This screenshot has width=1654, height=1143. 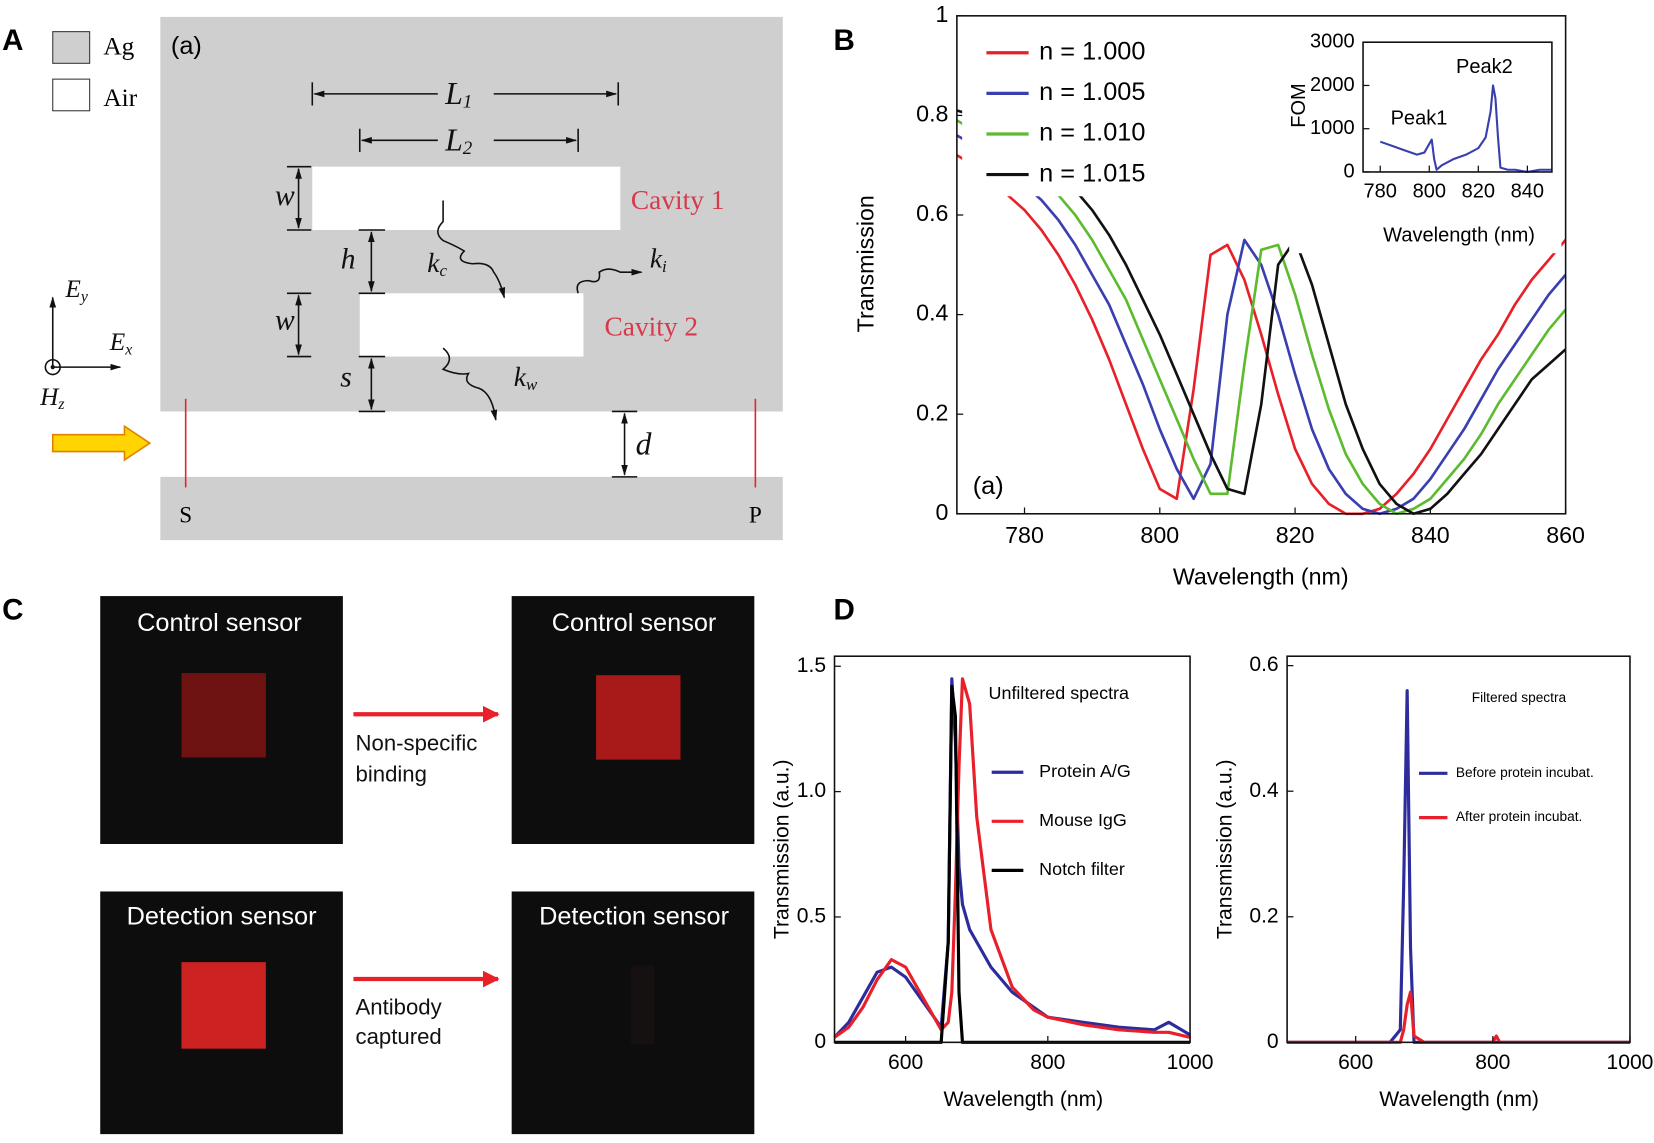 What do you see at coordinates (755, 515) in the screenshot?
I see `port-label: P` at bounding box center [755, 515].